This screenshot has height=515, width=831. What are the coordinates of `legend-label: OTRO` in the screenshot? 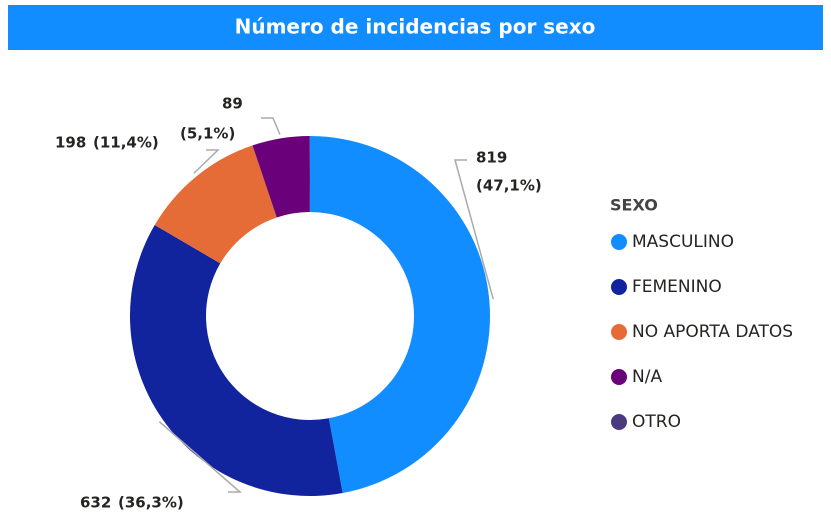 It's located at (656, 422).